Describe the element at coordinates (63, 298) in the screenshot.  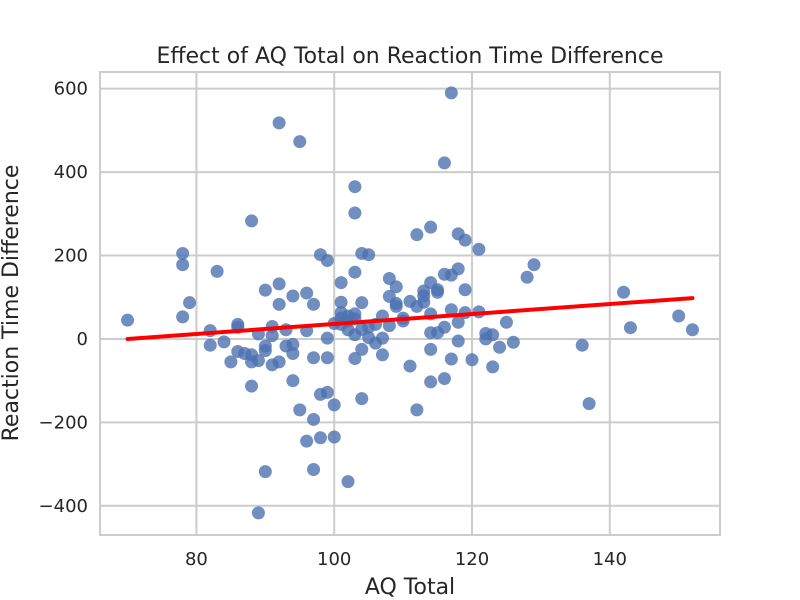
I see `y-tick-labels: −400 −200 0 200 400 600` at that location.